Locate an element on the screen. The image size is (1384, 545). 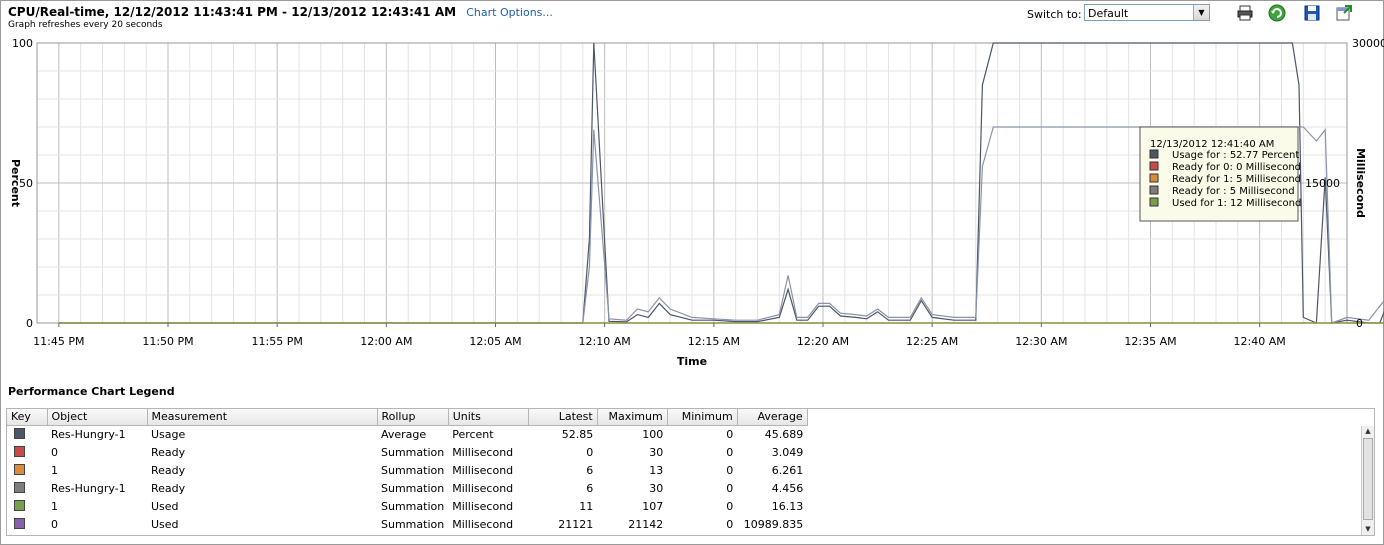
tooltip-row: Used for 1: 12 Millisecond is located at coordinates (1236, 203).